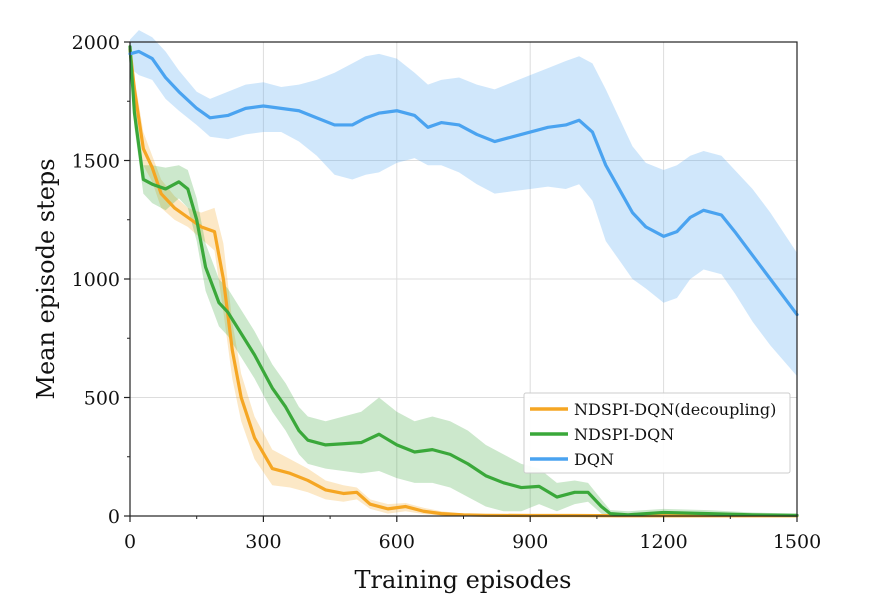 The width and height of the screenshot is (893, 605). Describe the element at coordinates (624, 434) in the screenshot. I see `legend-label-ndspi-dqn: NDSPI-DQN` at that location.